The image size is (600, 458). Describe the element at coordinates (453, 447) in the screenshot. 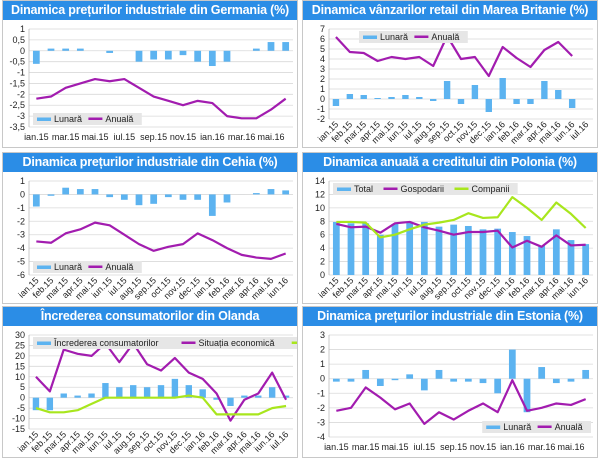

I see `x-tick-label: sep.15` at that location.